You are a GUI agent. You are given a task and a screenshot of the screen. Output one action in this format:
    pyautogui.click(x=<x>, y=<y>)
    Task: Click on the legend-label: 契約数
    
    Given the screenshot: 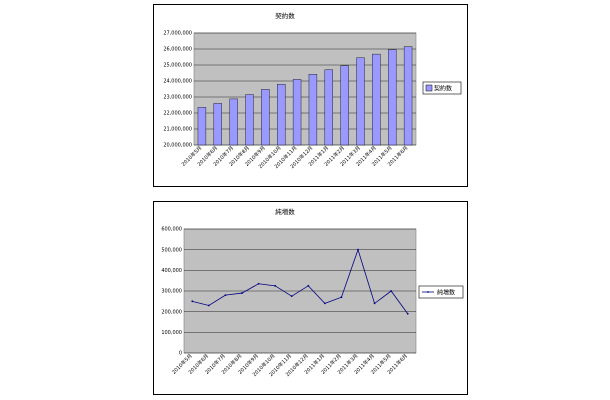 What is the action you would take?
    pyautogui.click(x=443, y=89)
    